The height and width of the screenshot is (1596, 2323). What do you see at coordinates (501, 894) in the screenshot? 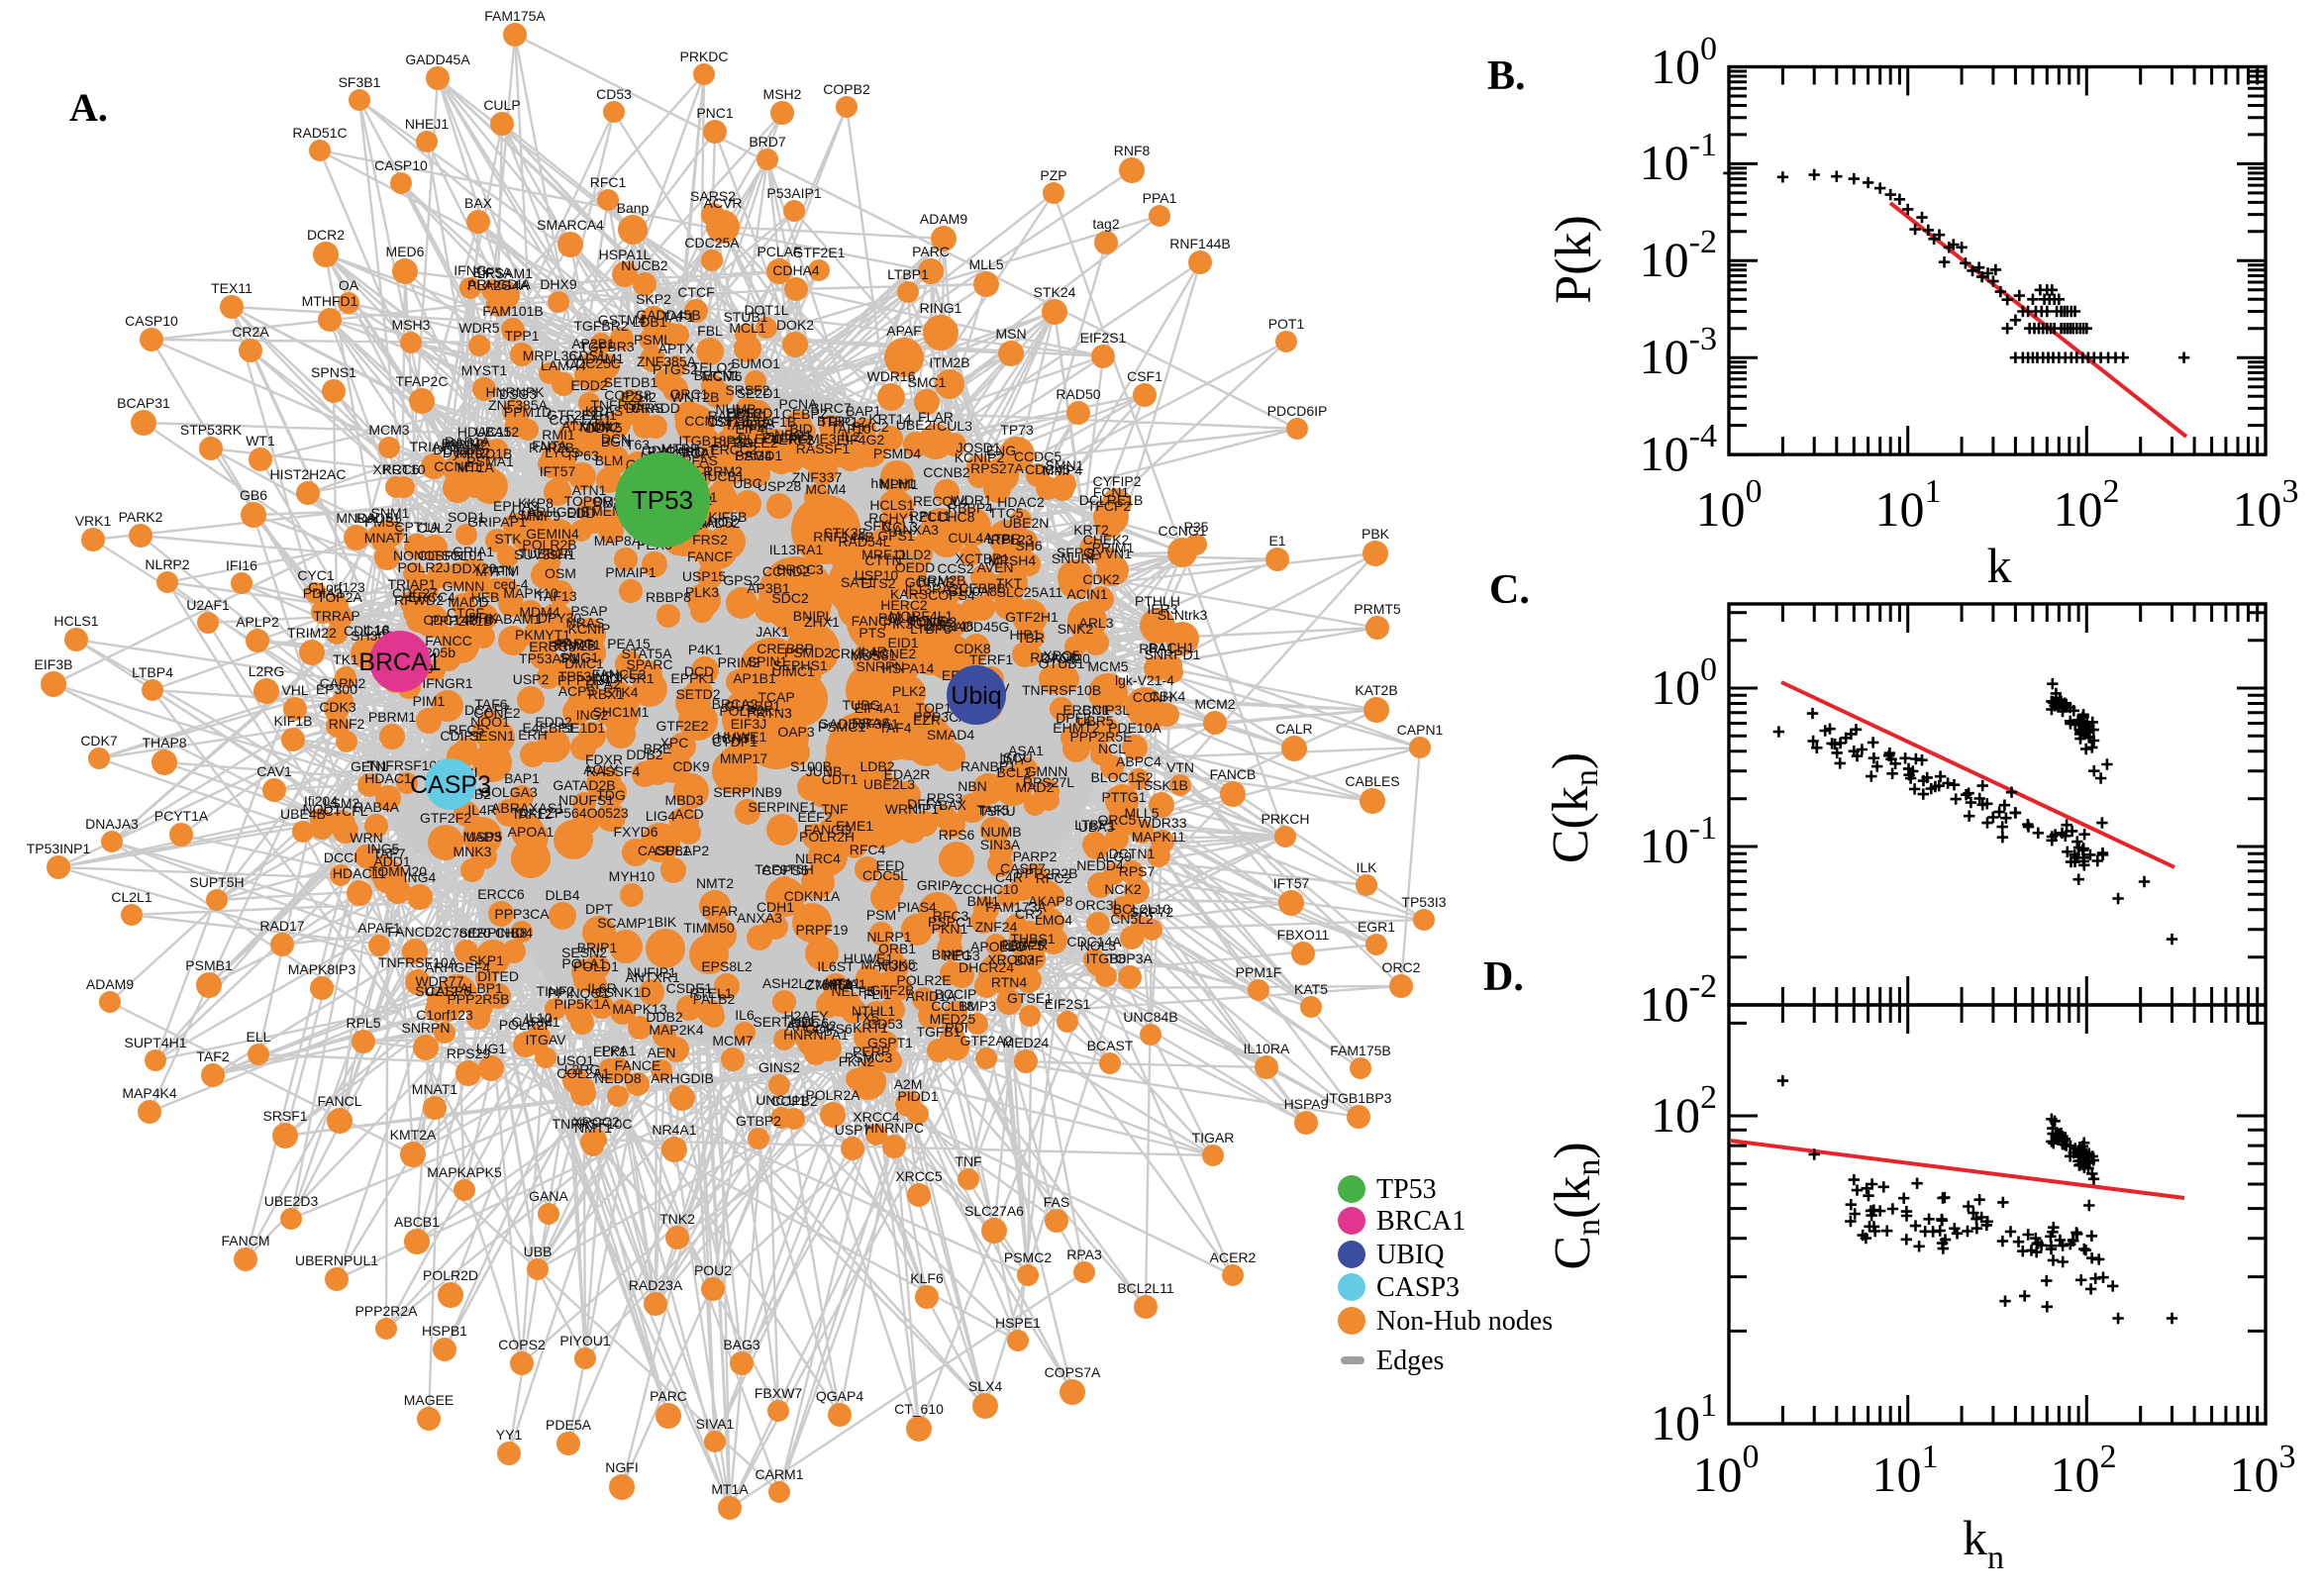
I see `svg-text: ERCC6` at bounding box center [501, 894].